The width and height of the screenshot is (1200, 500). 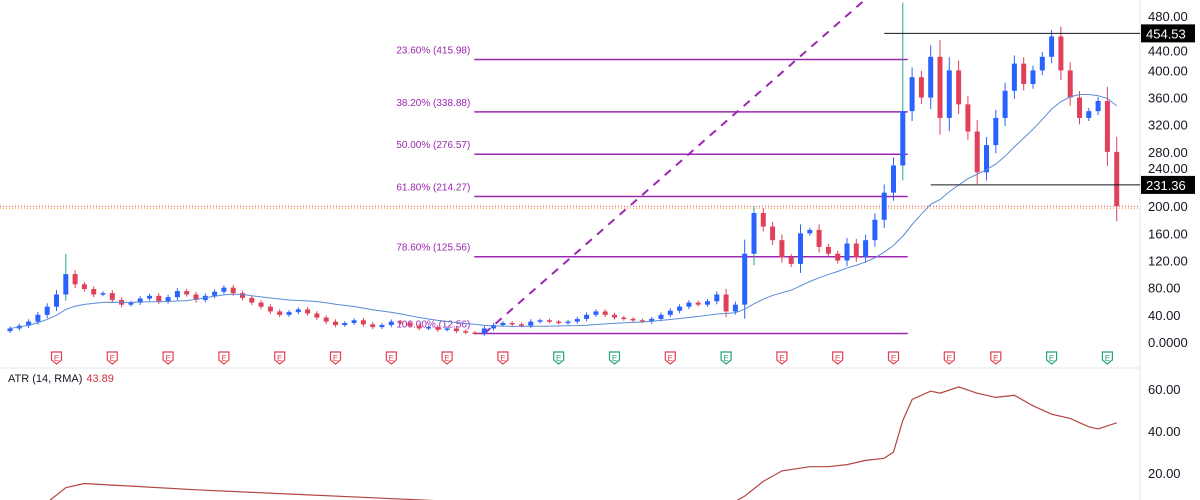 I want to click on price-tick-label: 80.00, so click(x=1164, y=288).